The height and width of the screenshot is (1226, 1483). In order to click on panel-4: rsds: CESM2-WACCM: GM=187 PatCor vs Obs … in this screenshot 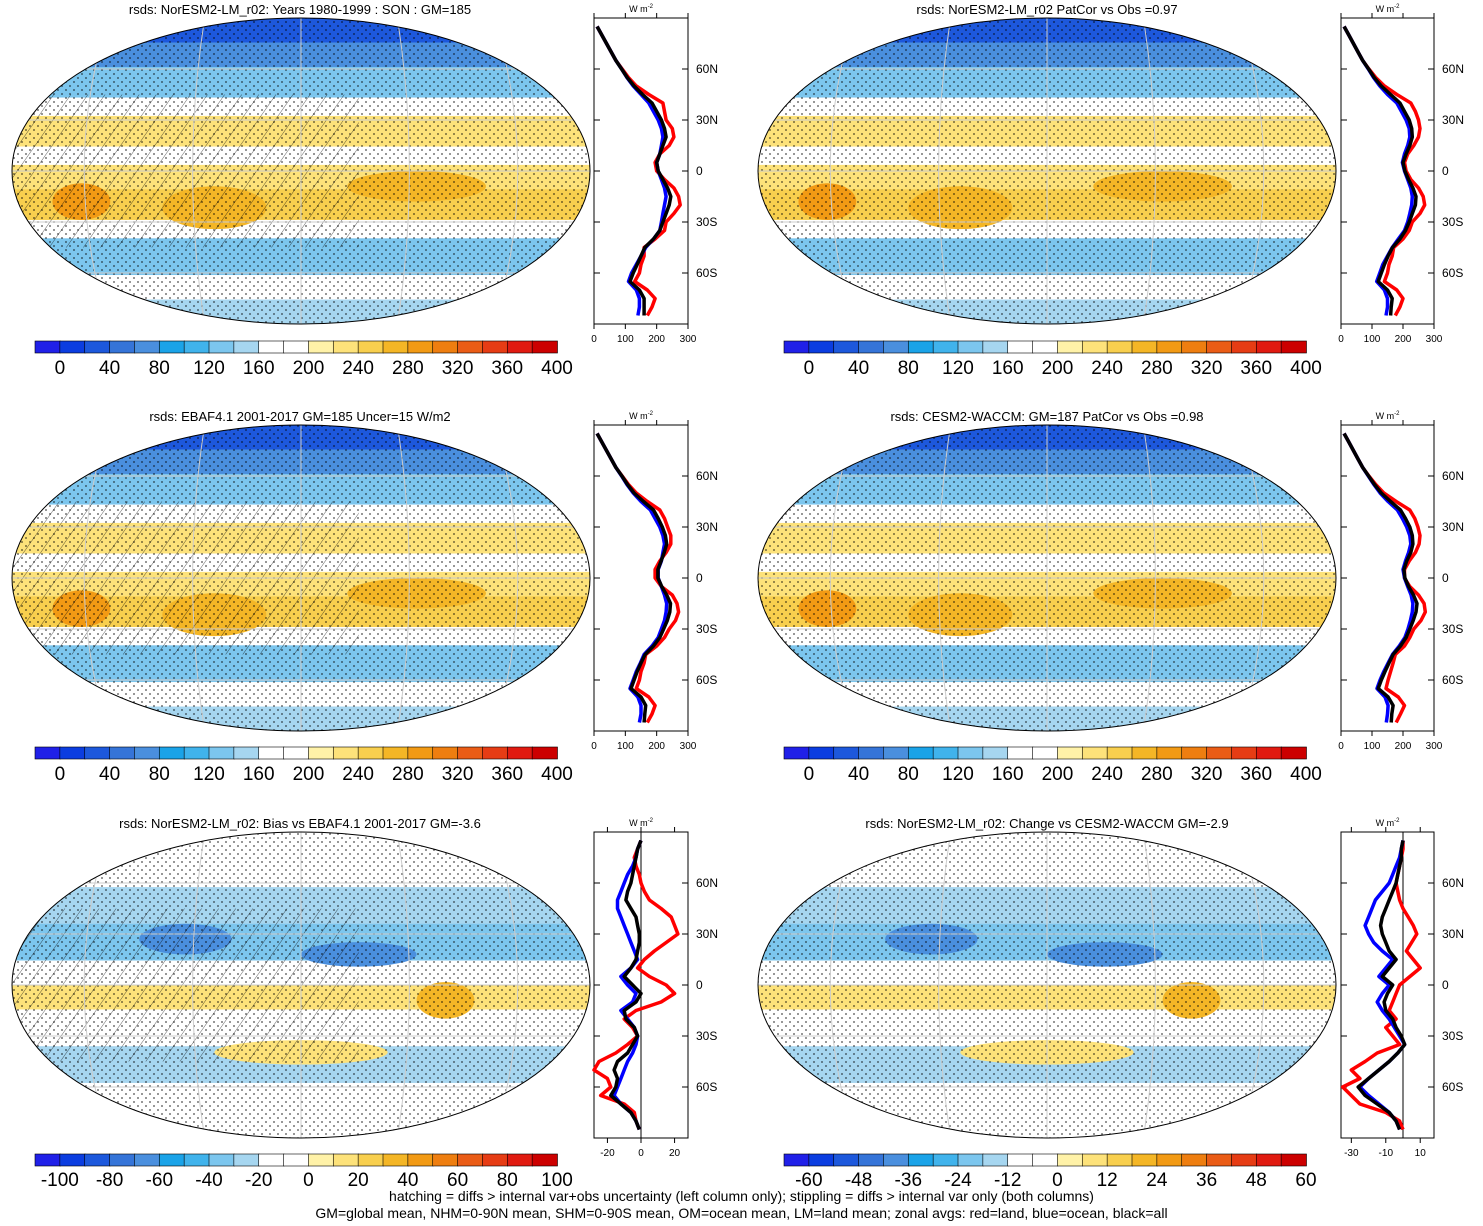, I will do `click(1110, 597)`.